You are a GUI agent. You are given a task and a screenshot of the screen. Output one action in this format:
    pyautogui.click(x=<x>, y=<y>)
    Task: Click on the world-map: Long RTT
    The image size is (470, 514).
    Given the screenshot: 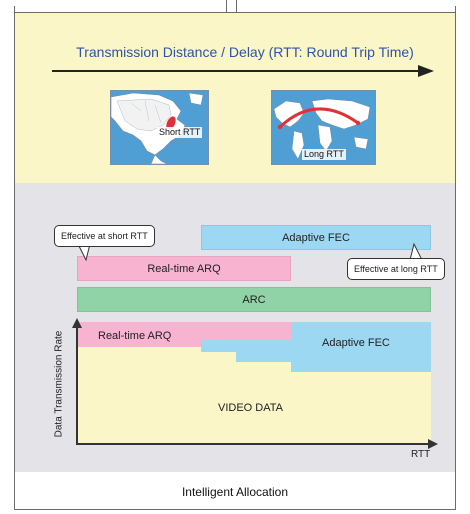 What is the action you would take?
    pyautogui.click(x=323, y=127)
    